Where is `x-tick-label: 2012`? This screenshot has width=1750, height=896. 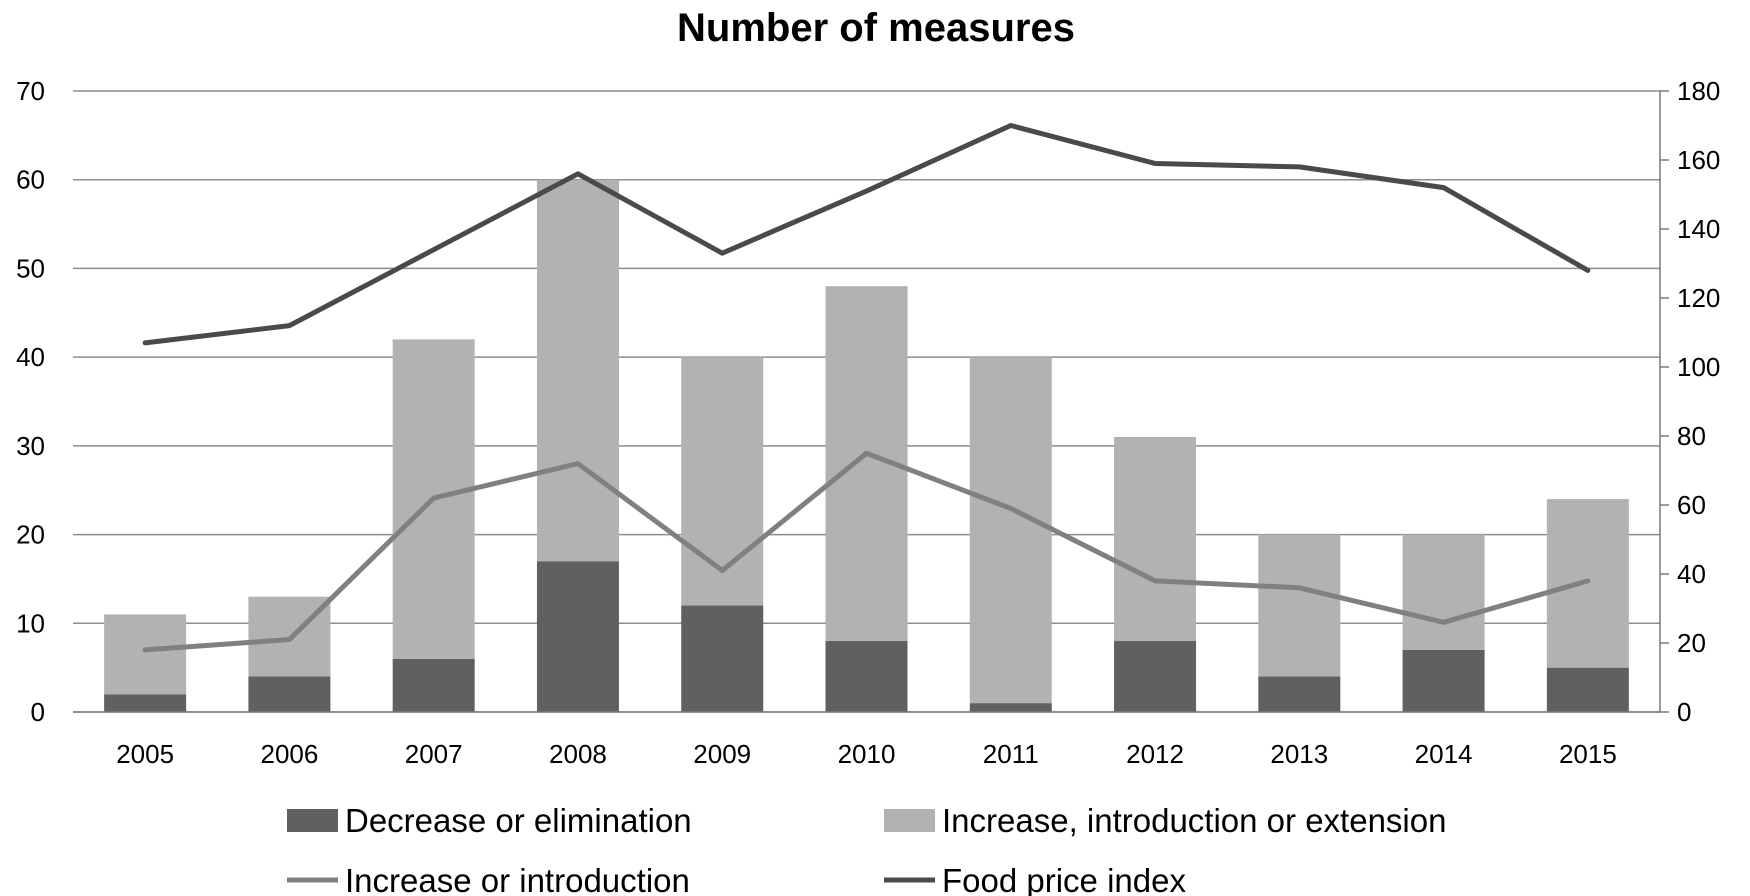 x-tick-label: 2012 is located at coordinates (1155, 754).